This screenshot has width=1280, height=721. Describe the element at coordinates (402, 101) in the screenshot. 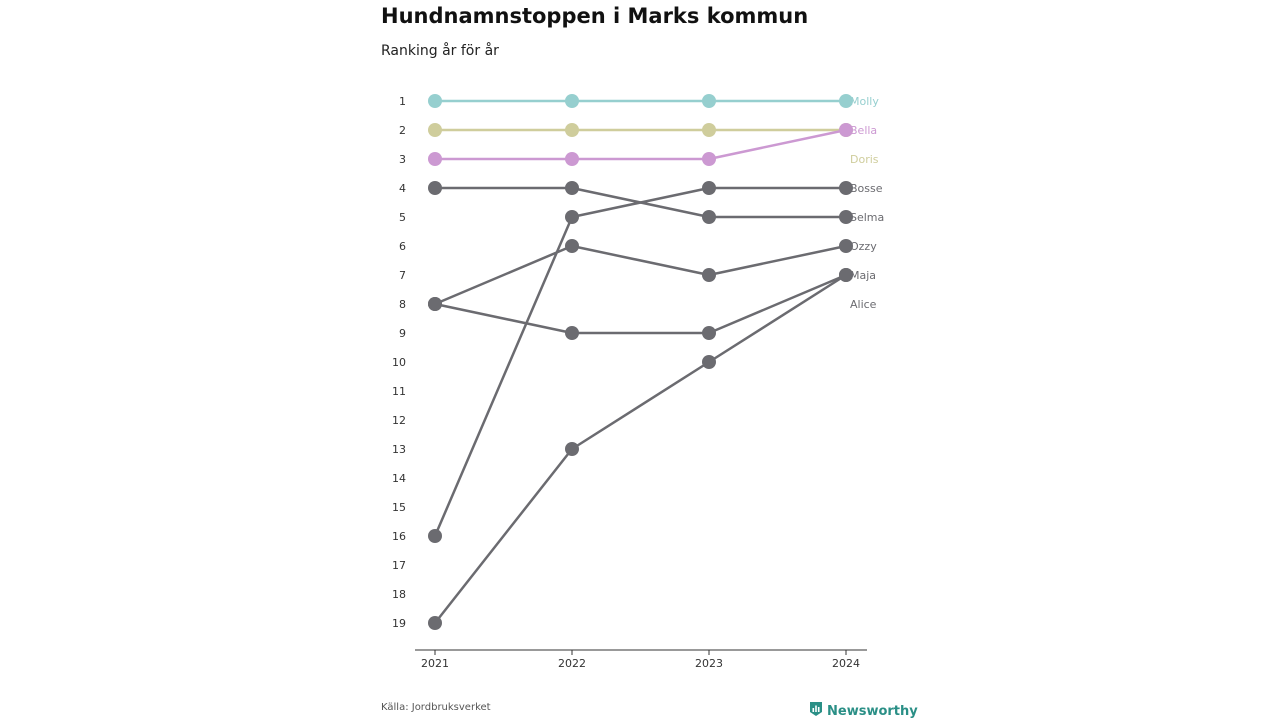

I see `y-tick-label: 1` at that location.